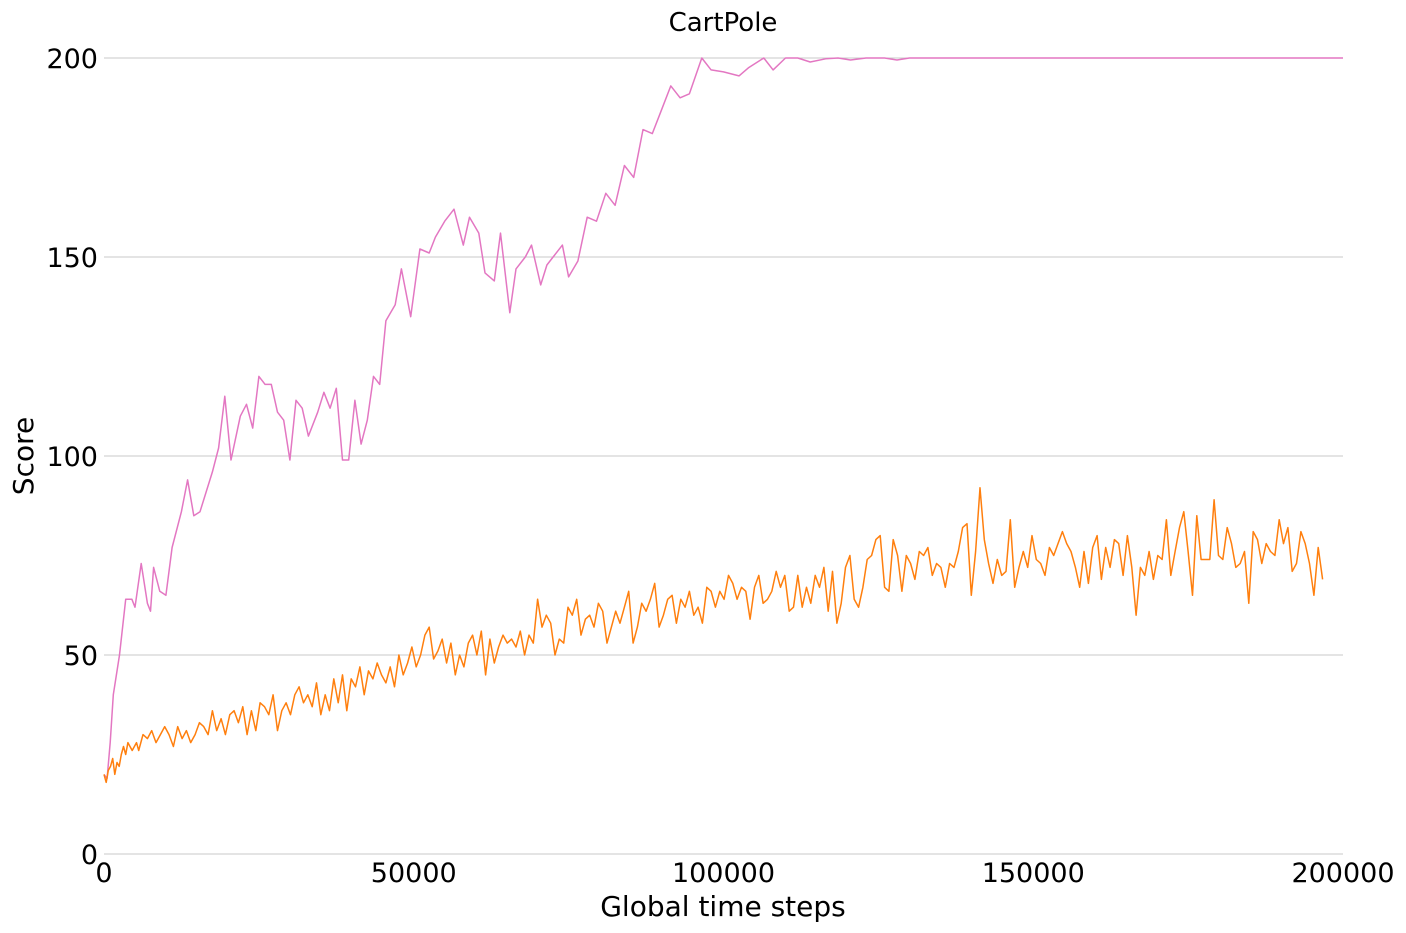 Image resolution: width=1406 pixels, height=933 pixels. What do you see at coordinates (414, 873) in the screenshot?
I see `x-tick-label: 50000` at bounding box center [414, 873].